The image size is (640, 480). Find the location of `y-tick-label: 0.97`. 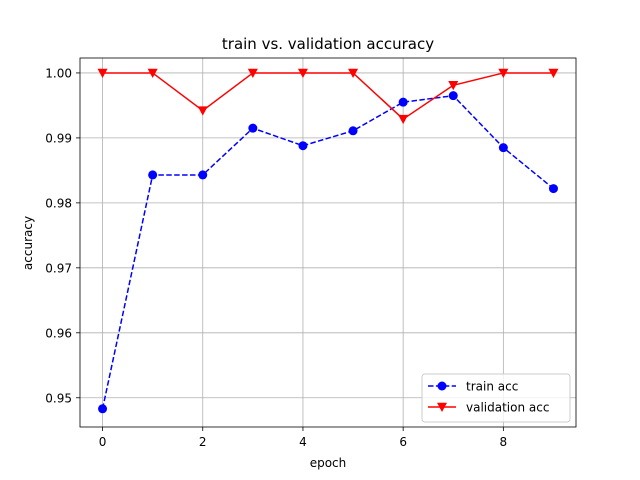

y-tick-label: 0.97 is located at coordinates (58, 268).